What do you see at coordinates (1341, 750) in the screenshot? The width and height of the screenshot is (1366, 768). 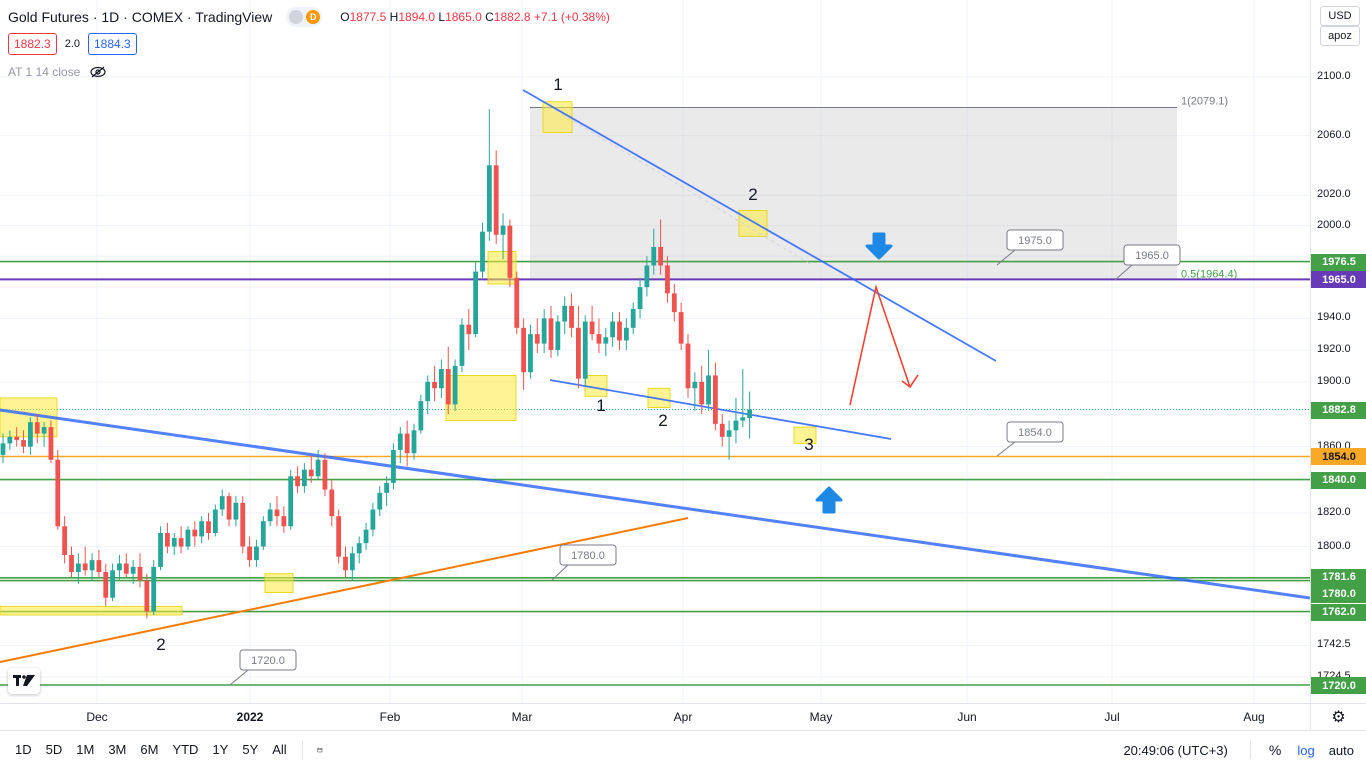 I see `auto-scale-toggle: auto` at bounding box center [1341, 750].